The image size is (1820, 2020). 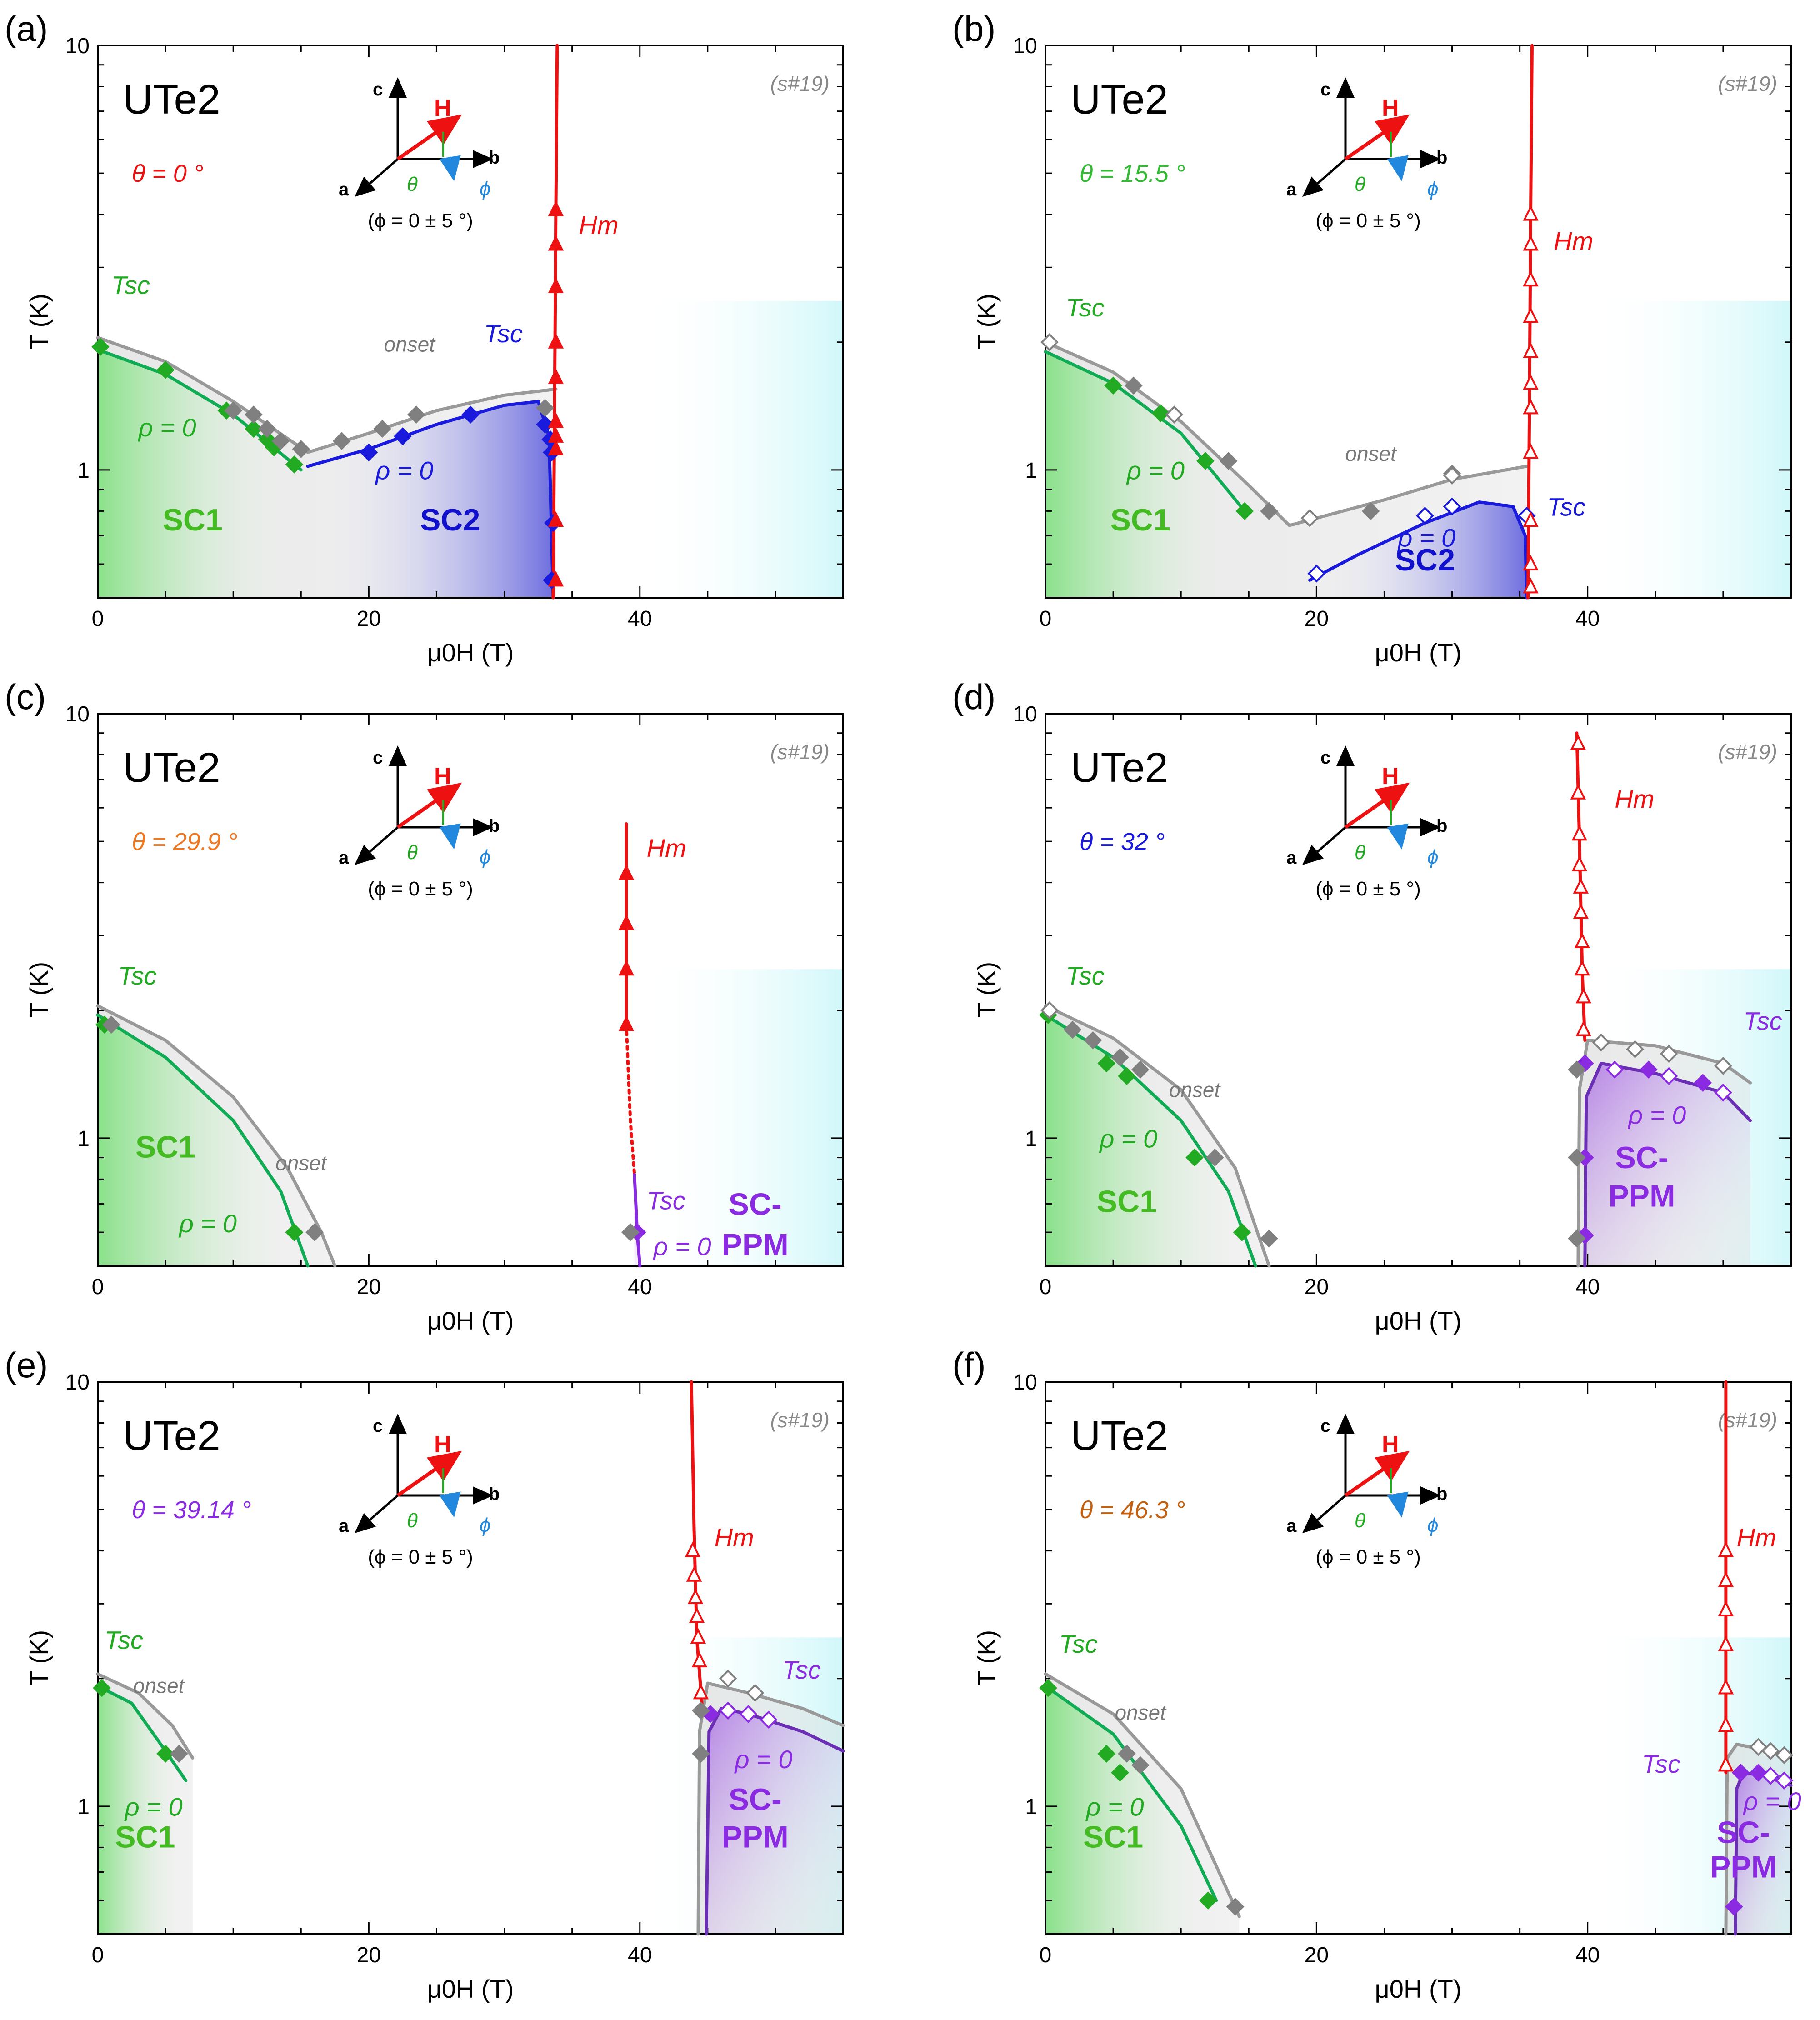 I want to click on angle-label: θ = 0 °, so click(x=168, y=174).